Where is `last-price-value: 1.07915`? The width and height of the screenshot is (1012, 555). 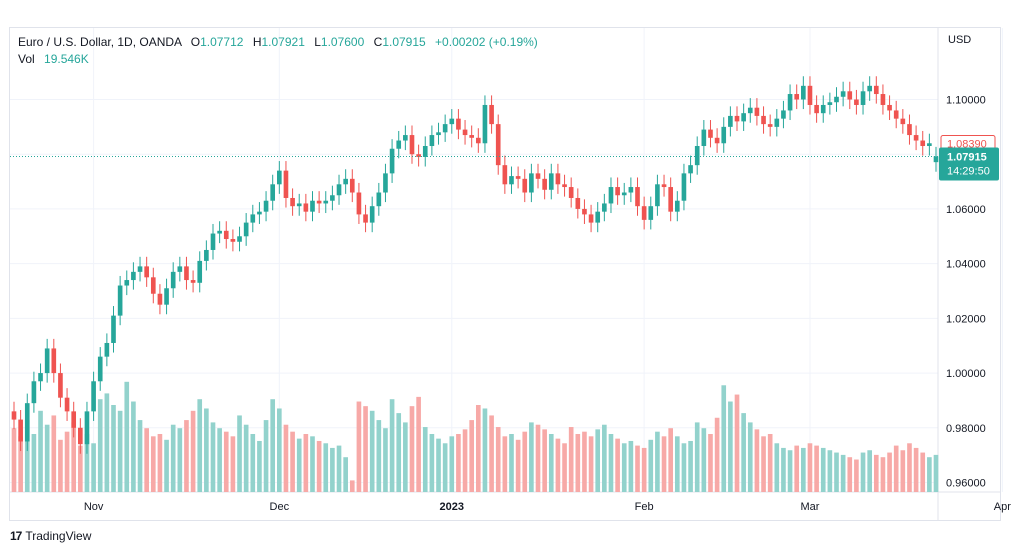
last-price-value: 1.07915 is located at coordinates (967, 158).